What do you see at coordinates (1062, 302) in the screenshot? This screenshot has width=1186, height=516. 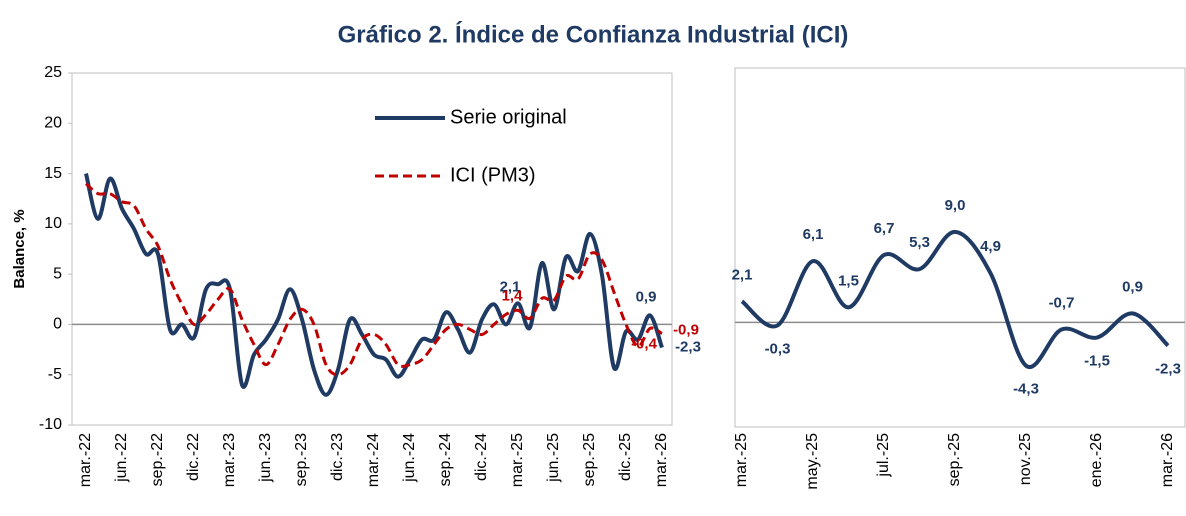 I see `data-label: -0,7` at bounding box center [1062, 302].